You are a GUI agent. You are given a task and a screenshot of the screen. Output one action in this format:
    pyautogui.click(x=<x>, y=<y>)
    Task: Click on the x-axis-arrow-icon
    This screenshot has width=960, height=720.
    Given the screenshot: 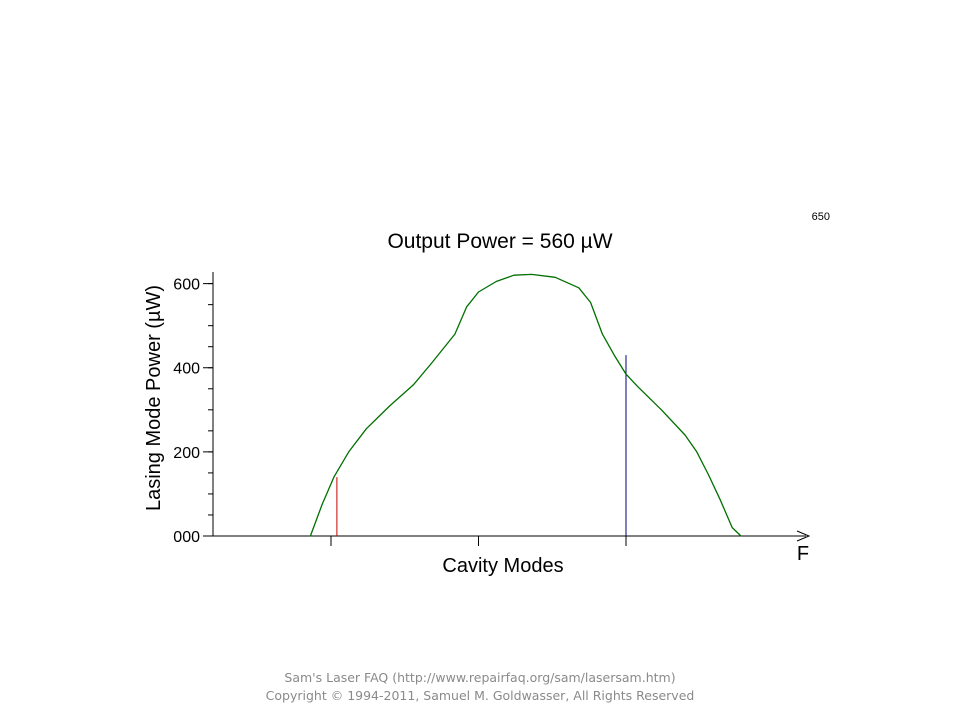 What is the action you would take?
    pyautogui.click(x=803, y=536)
    